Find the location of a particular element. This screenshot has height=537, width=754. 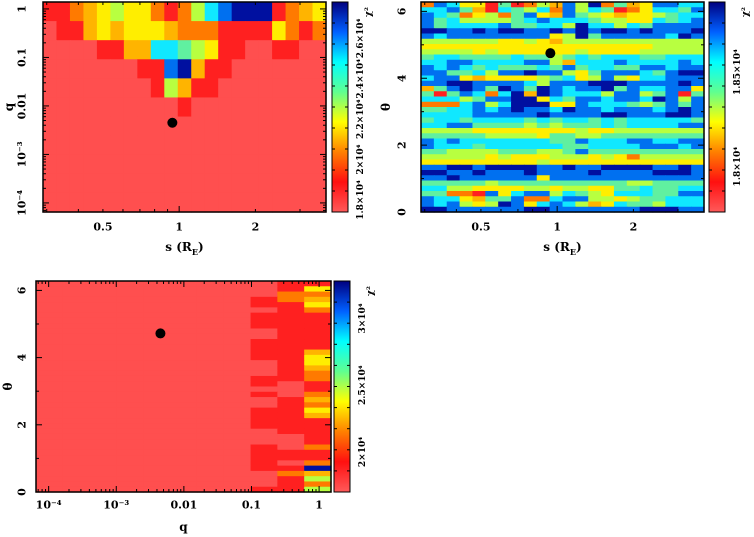

colorbar-title: χ² is located at coordinates (369, 12).